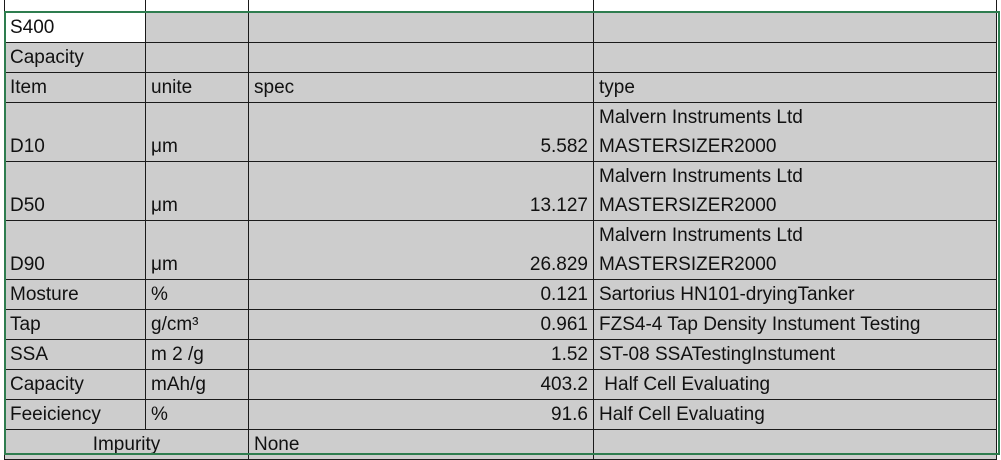  I want to click on cell-type: Sartorius HN101-dryingTanker, so click(795, 294).